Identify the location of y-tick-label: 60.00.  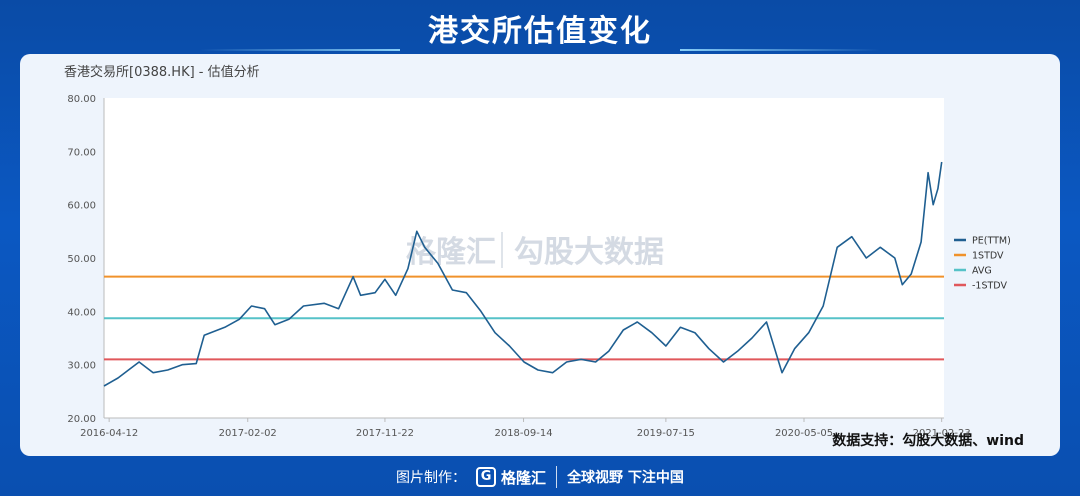
(81, 206).